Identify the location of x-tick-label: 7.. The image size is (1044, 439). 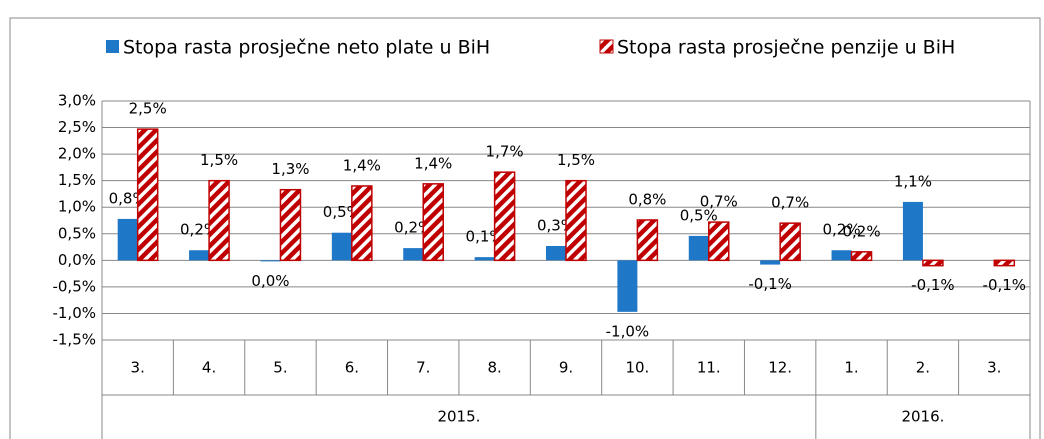
(423, 368).